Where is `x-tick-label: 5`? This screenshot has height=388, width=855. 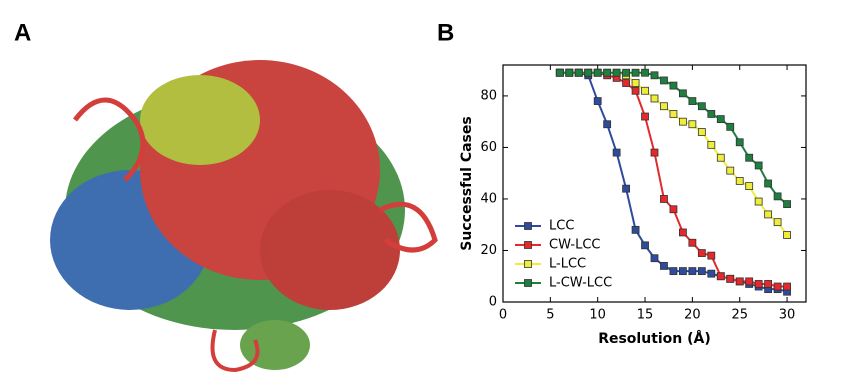
x-tick-label: 5 is located at coordinates (550, 315).